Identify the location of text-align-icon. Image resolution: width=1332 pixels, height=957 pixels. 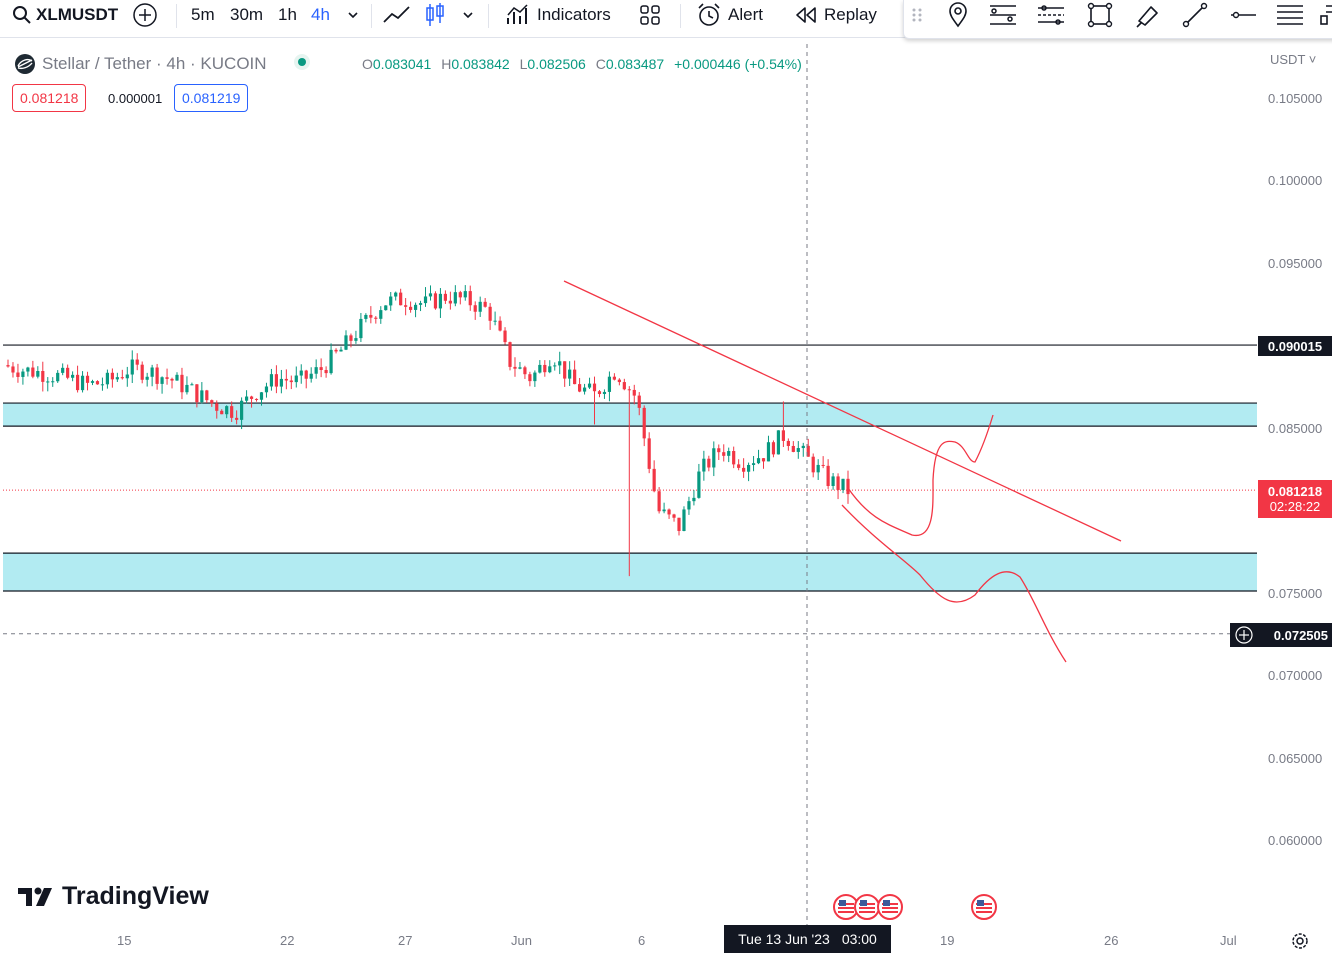
(1290, 15).